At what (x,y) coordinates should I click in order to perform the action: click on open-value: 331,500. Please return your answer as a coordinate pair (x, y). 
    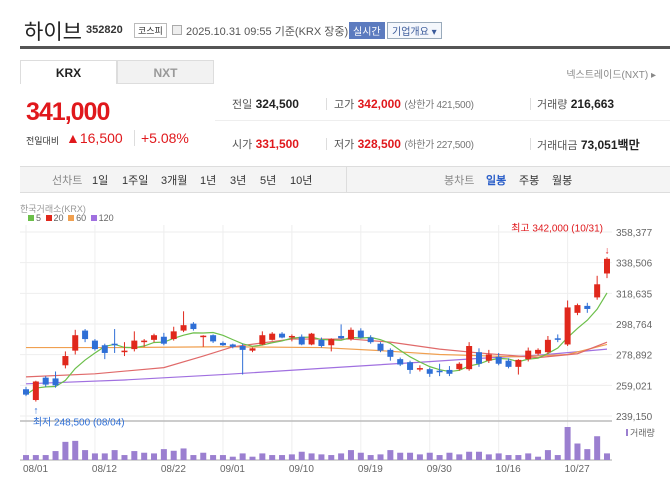
    Looking at the image, I should click on (277, 144).